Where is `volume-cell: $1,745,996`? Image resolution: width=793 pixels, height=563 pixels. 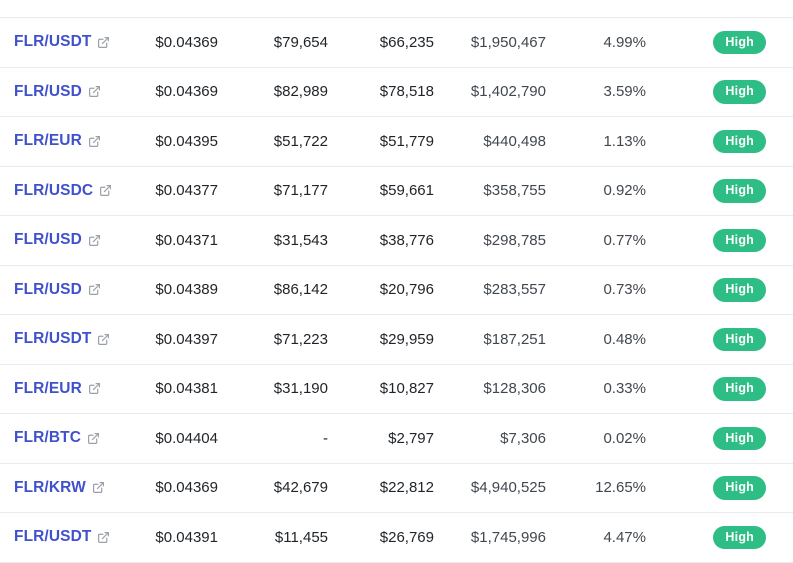 volume-cell: $1,745,996 is located at coordinates (508, 537).